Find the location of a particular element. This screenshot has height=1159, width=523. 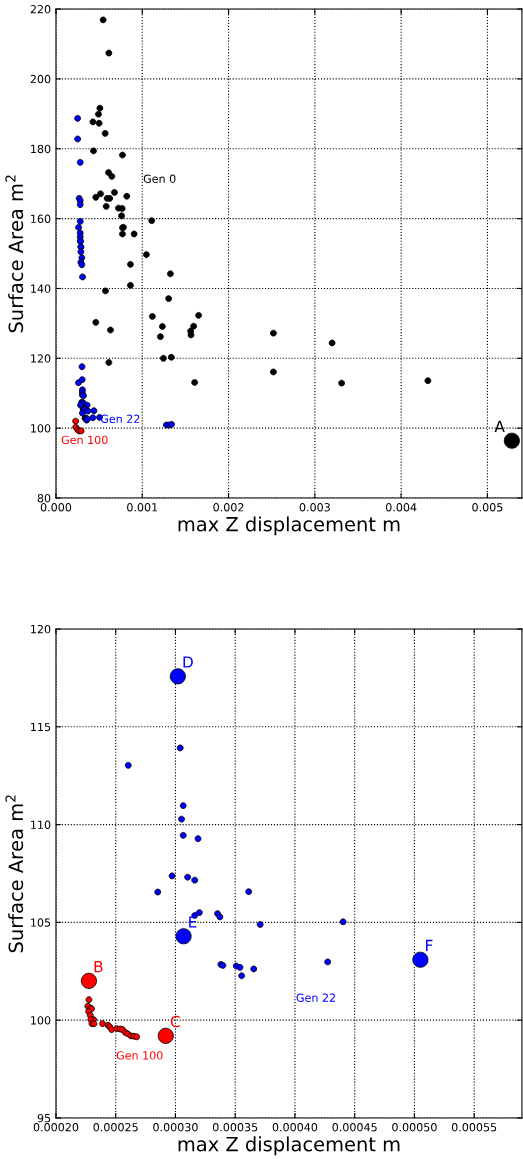

series-label: D is located at coordinates (188, 662).